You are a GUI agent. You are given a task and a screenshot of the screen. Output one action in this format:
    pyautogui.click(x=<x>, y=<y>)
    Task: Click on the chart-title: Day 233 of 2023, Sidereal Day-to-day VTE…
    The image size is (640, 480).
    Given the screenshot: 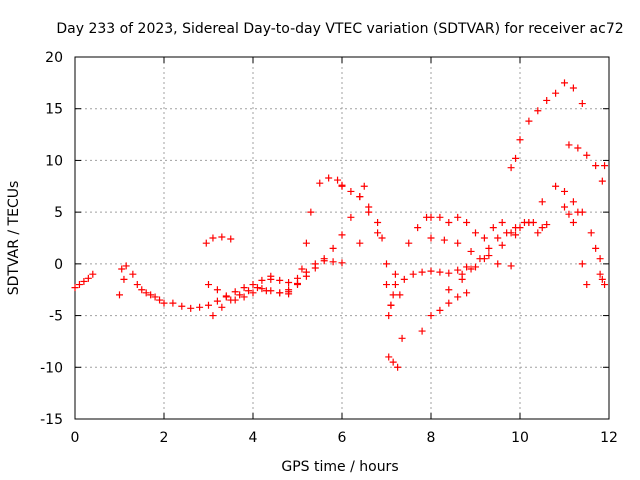 What is the action you would take?
    pyautogui.click(x=339, y=29)
    